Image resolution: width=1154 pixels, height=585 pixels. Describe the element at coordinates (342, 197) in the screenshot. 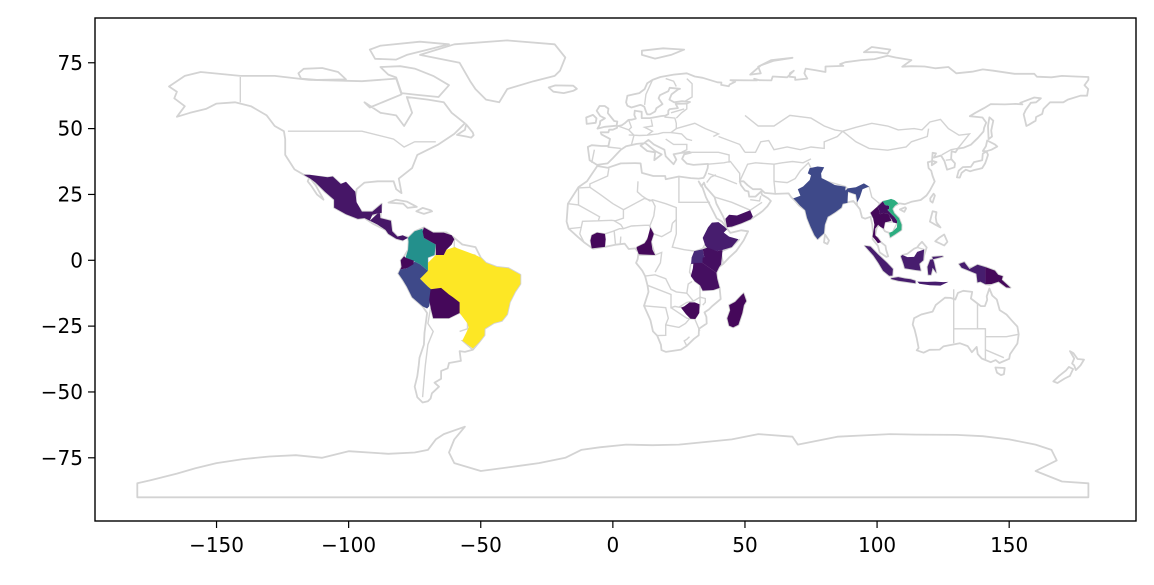

I see `country-mexico` at that location.